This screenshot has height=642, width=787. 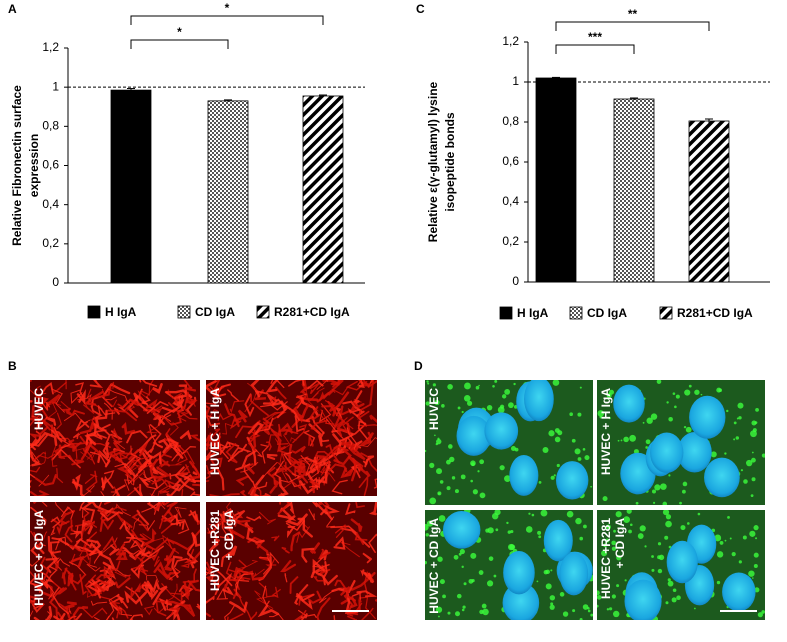 I want to click on micrograph-content, so click(x=681, y=442).